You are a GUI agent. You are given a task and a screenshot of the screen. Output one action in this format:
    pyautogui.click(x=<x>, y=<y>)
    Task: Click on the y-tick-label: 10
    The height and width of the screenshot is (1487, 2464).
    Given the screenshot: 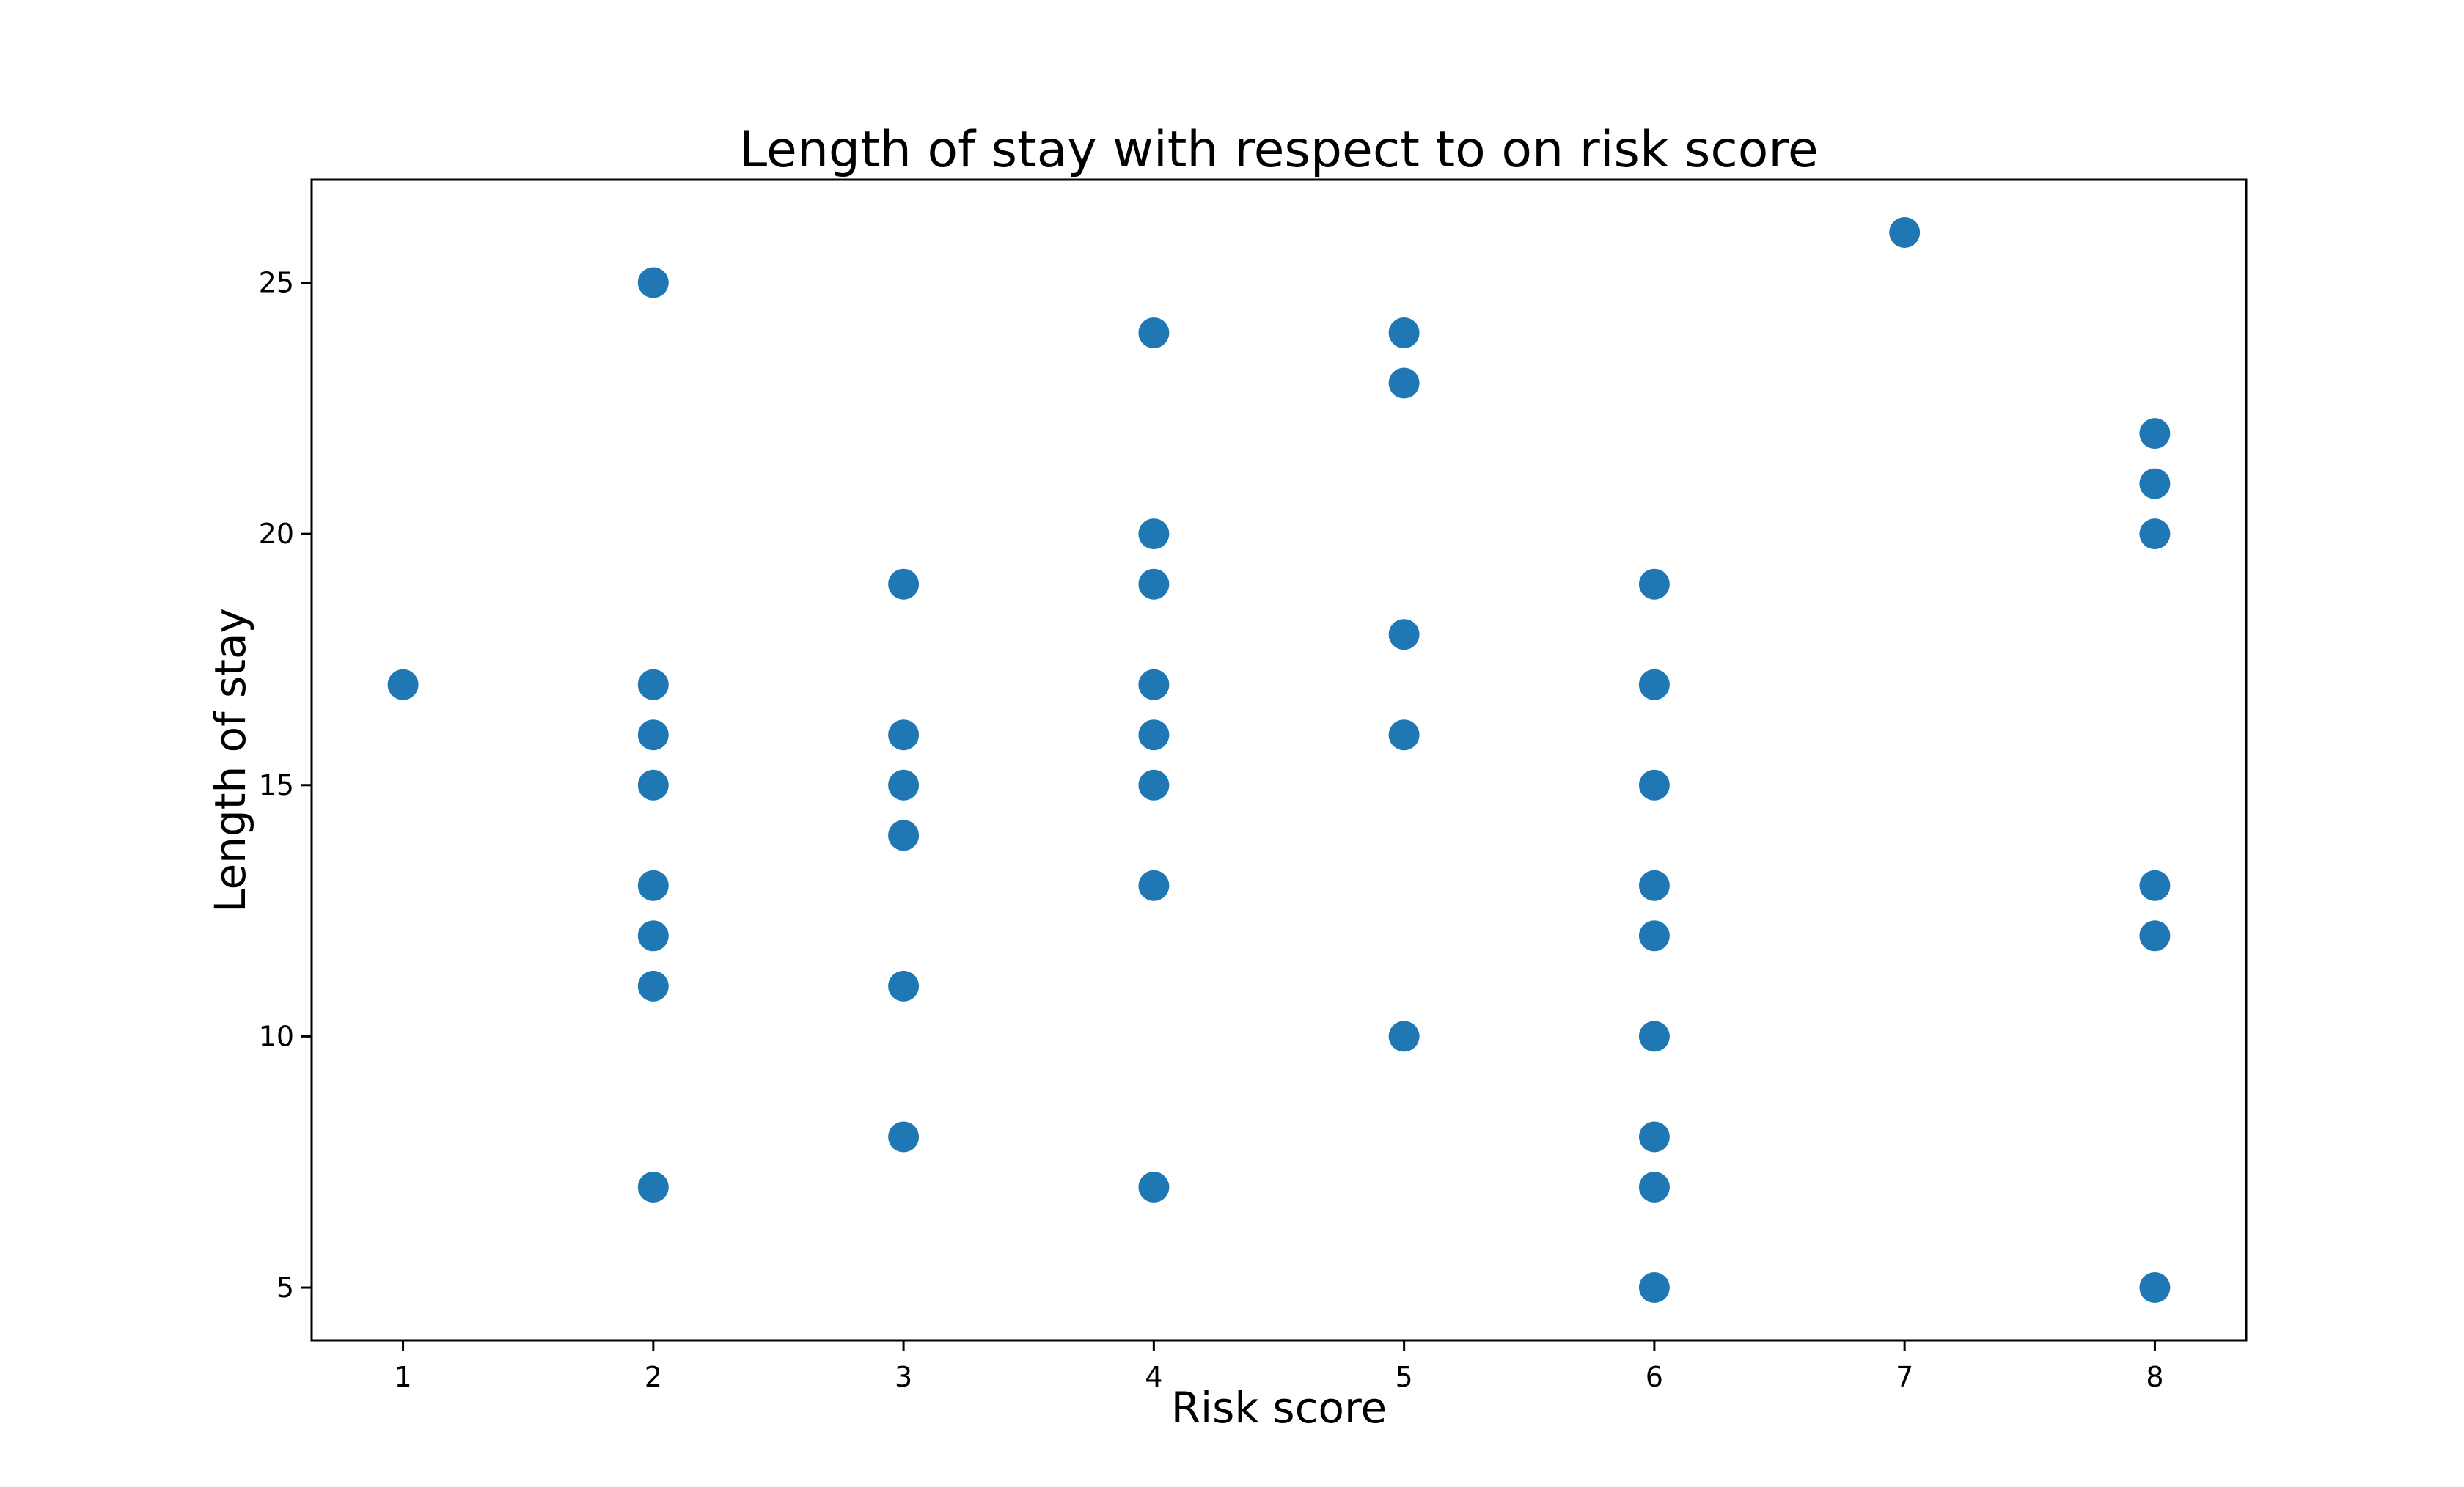 What is the action you would take?
    pyautogui.click(x=276, y=1036)
    